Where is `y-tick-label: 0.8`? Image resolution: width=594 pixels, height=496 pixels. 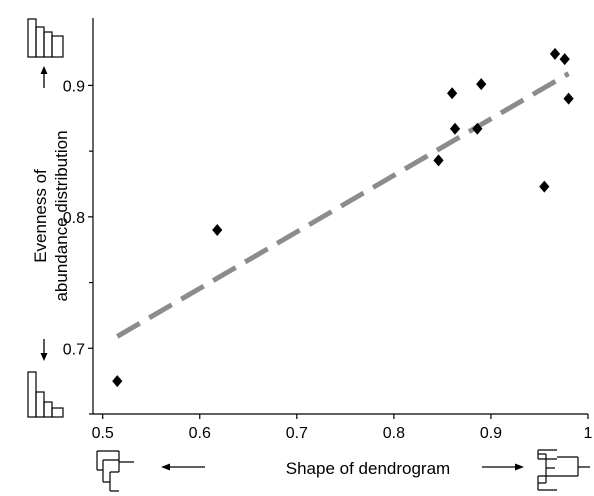 y-tick-label: 0.8 is located at coordinates (74, 218).